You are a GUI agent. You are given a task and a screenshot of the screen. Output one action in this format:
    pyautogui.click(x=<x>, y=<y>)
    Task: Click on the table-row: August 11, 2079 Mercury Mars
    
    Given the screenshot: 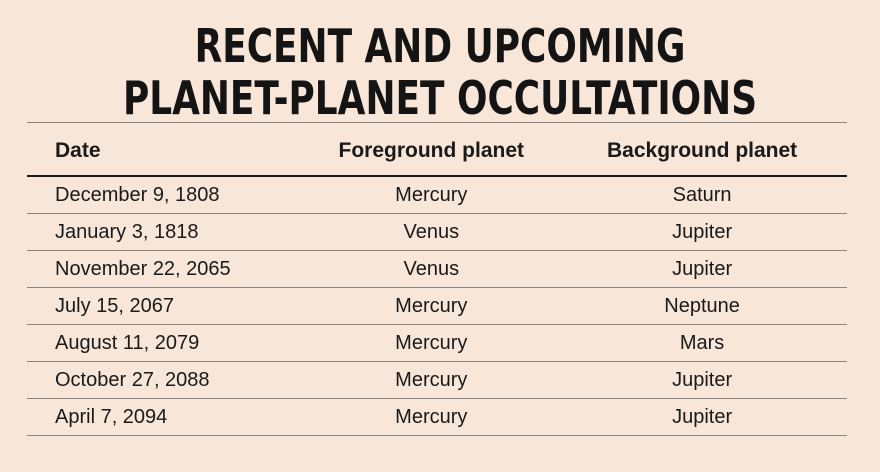 What is the action you would take?
    pyautogui.click(x=437, y=343)
    